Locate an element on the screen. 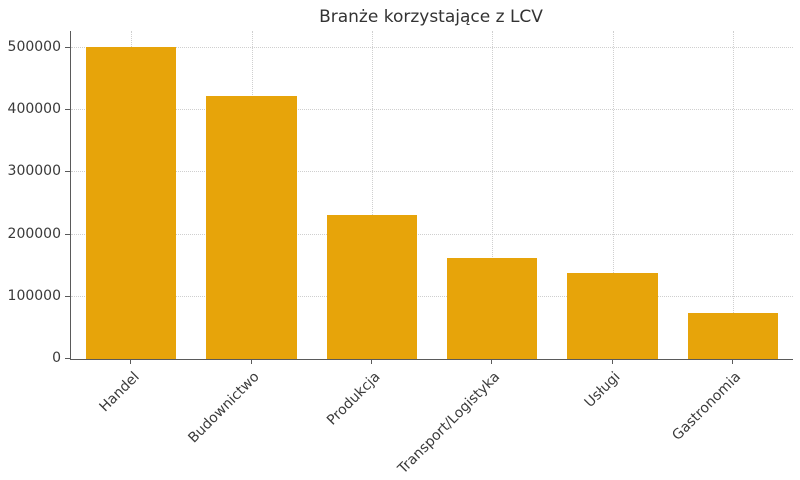 This screenshot has height=480, width=800. bar-gastronomia is located at coordinates (732, 335).